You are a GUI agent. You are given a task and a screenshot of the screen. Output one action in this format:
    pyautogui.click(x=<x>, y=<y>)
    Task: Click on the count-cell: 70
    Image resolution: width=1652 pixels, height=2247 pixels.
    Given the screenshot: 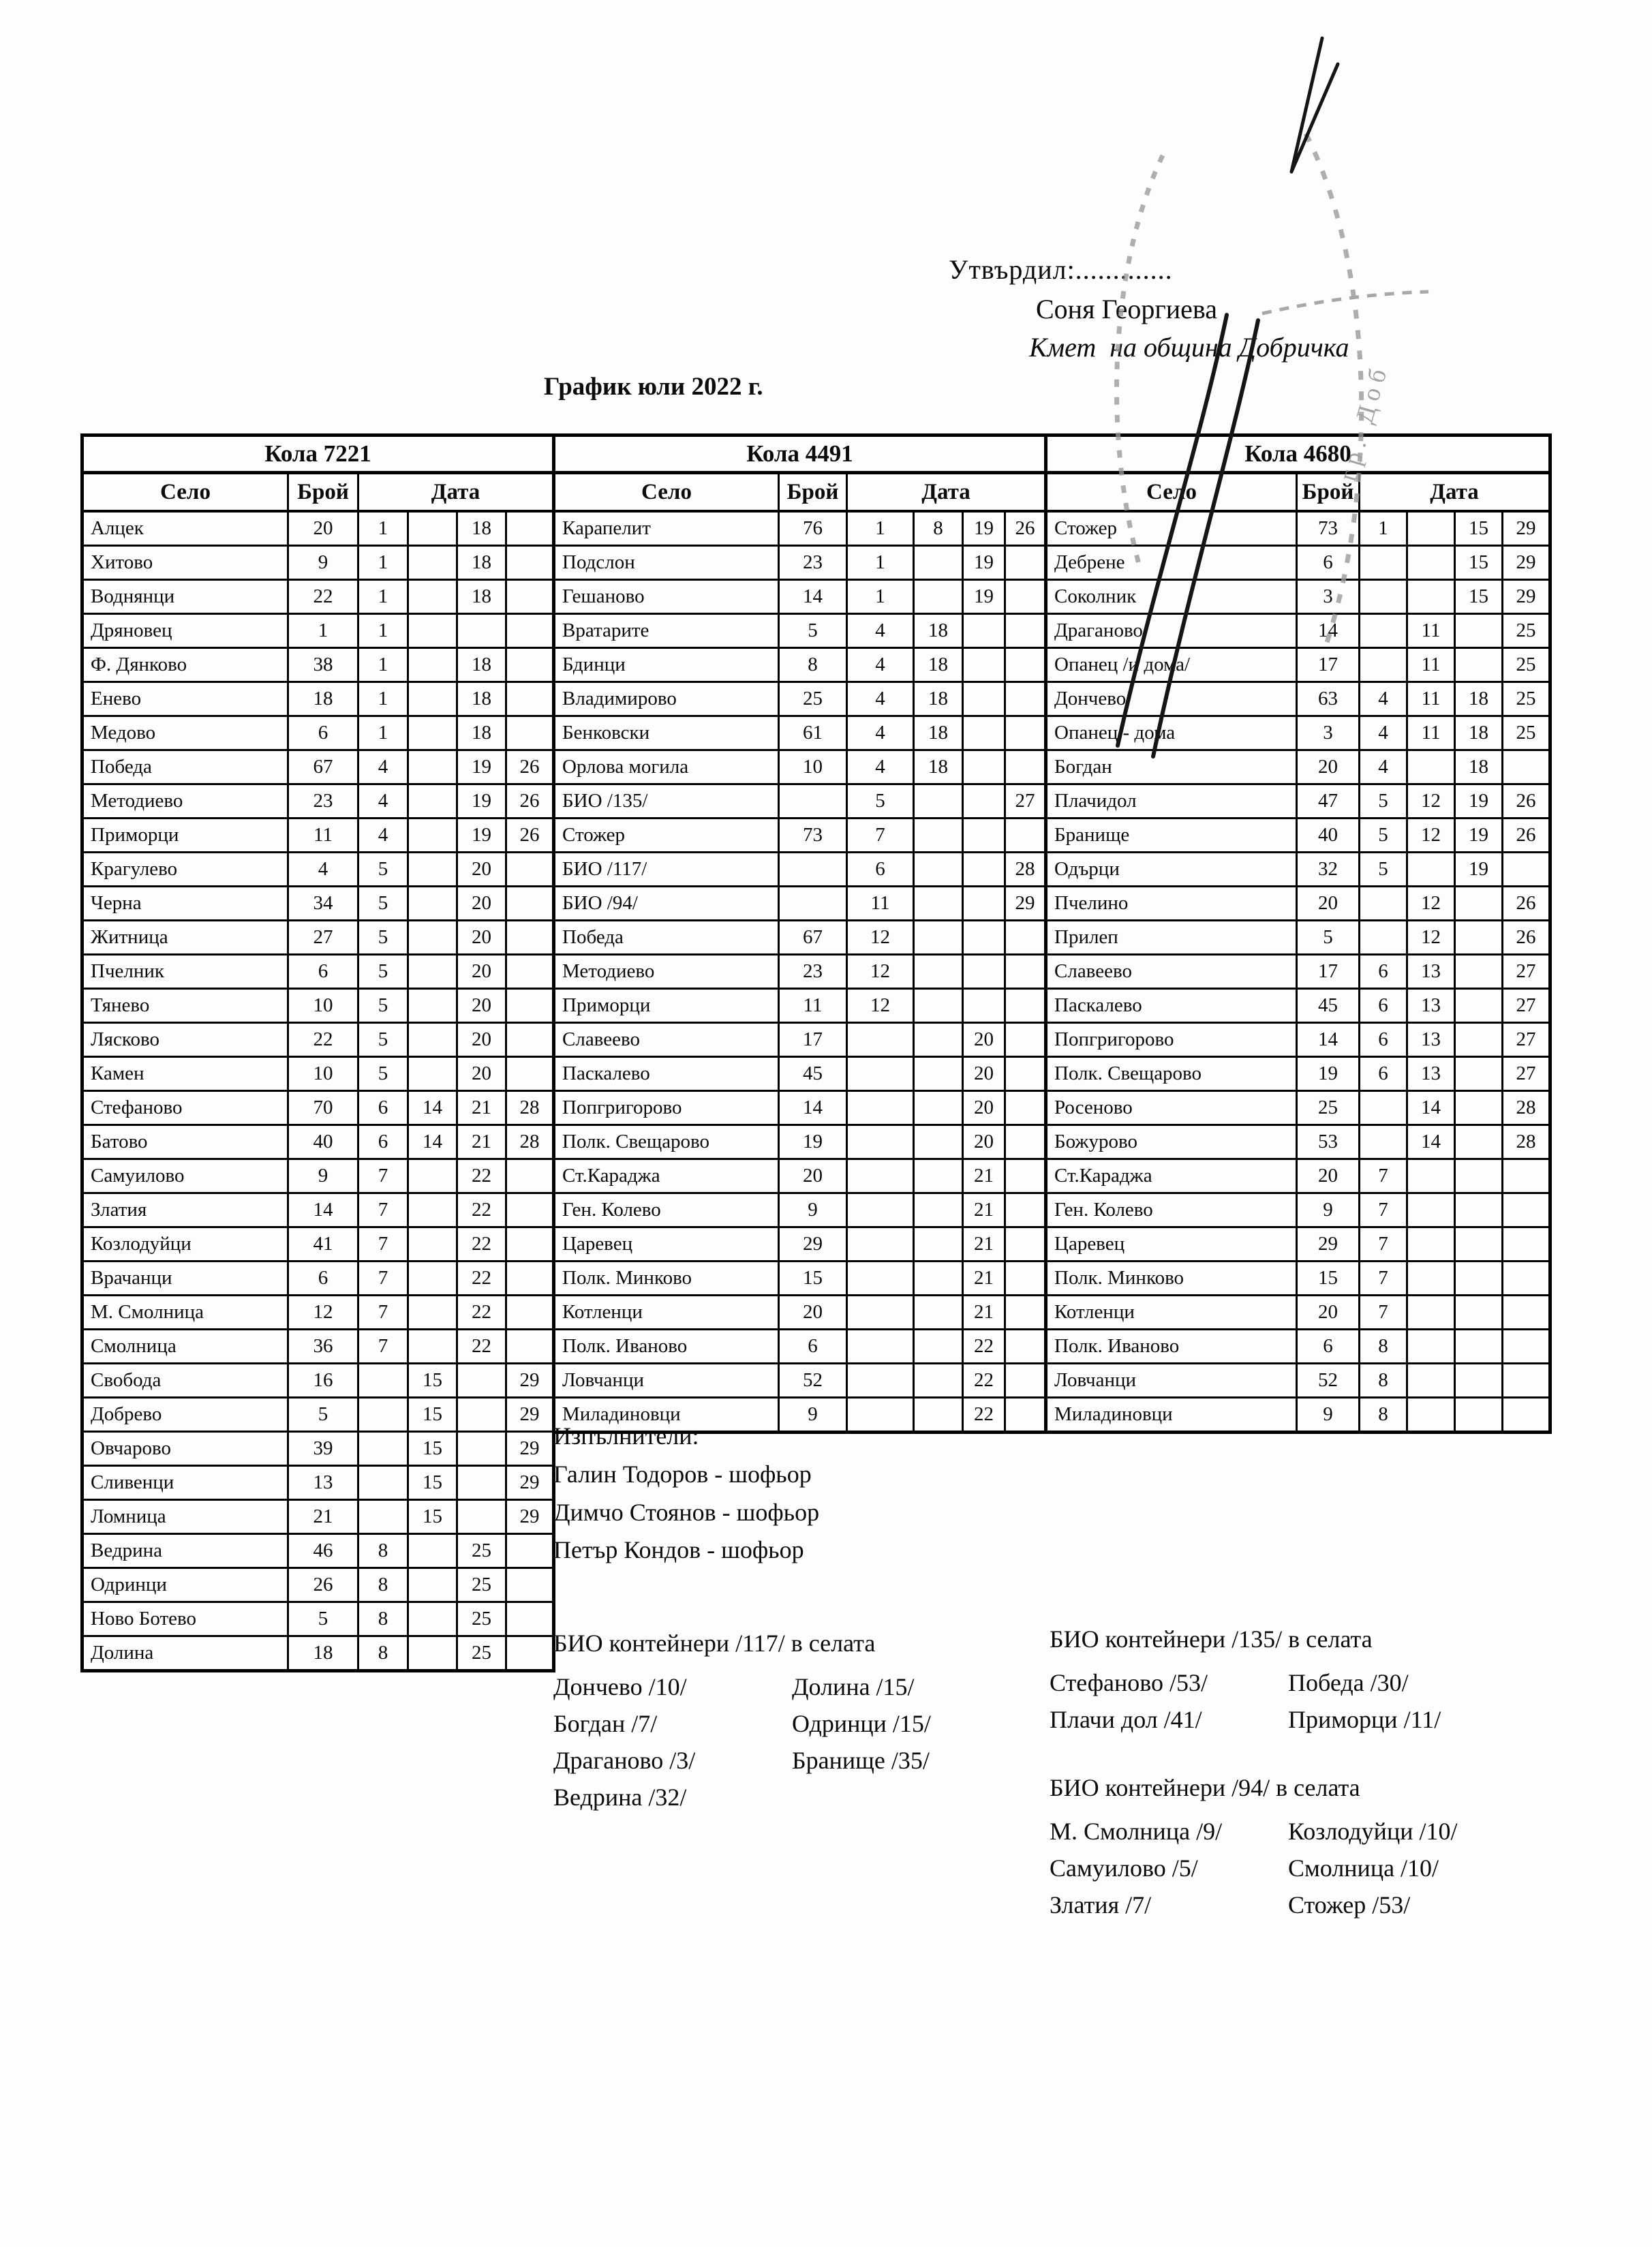 What is the action you would take?
    pyautogui.click(x=323, y=1108)
    